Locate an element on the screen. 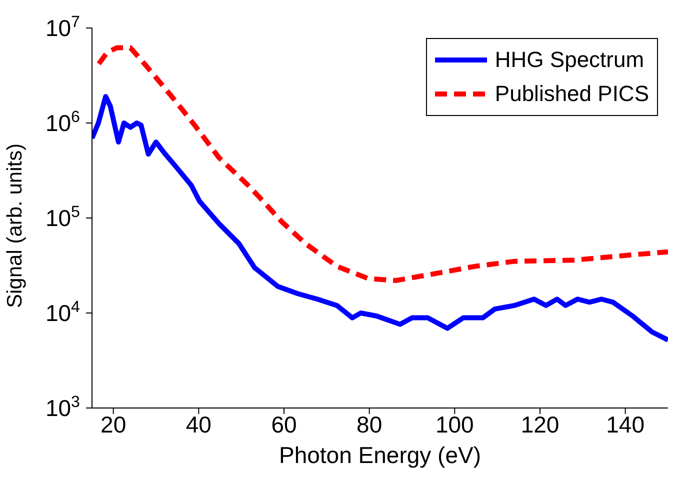  x-tick-label: 20 is located at coordinates (113, 424).